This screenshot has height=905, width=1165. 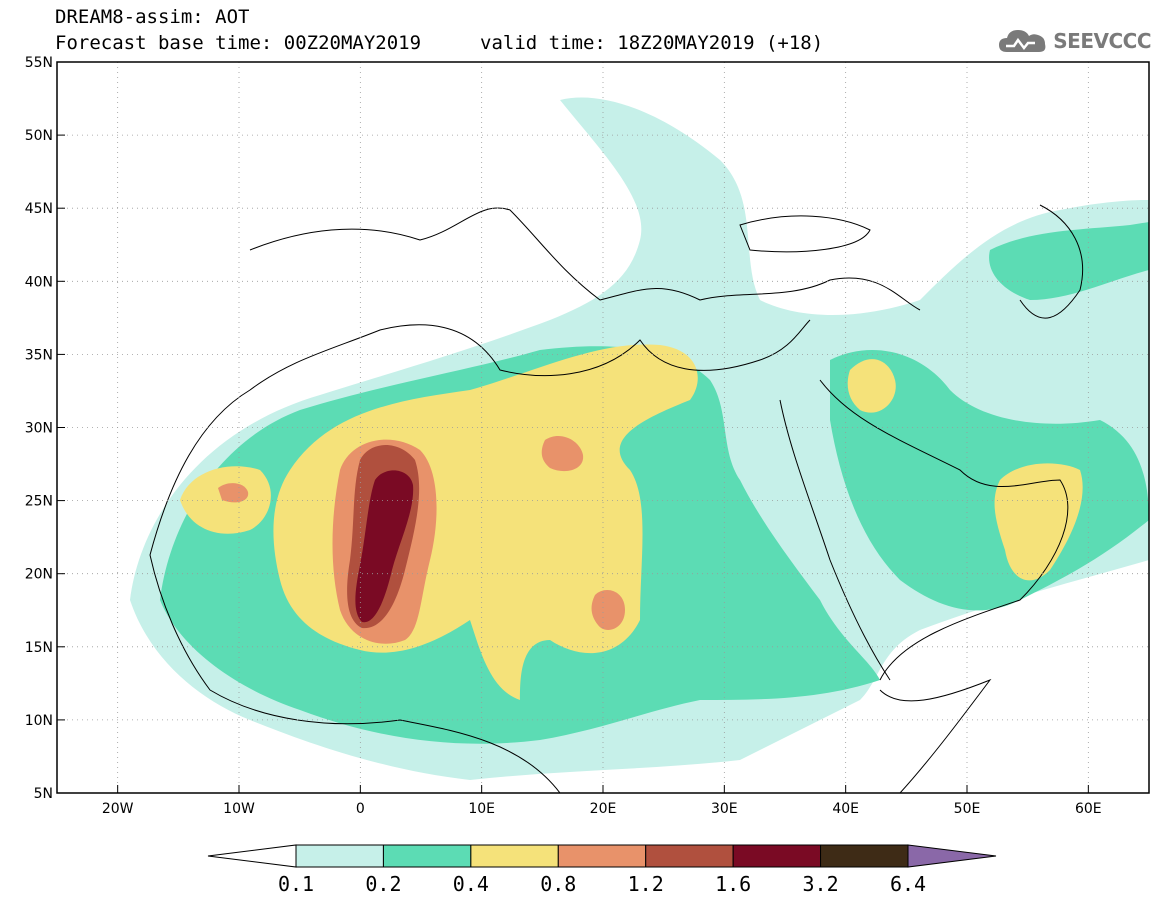 What do you see at coordinates (39, 502) in the screenshot?
I see `lat-tick-label: 25N` at bounding box center [39, 502].